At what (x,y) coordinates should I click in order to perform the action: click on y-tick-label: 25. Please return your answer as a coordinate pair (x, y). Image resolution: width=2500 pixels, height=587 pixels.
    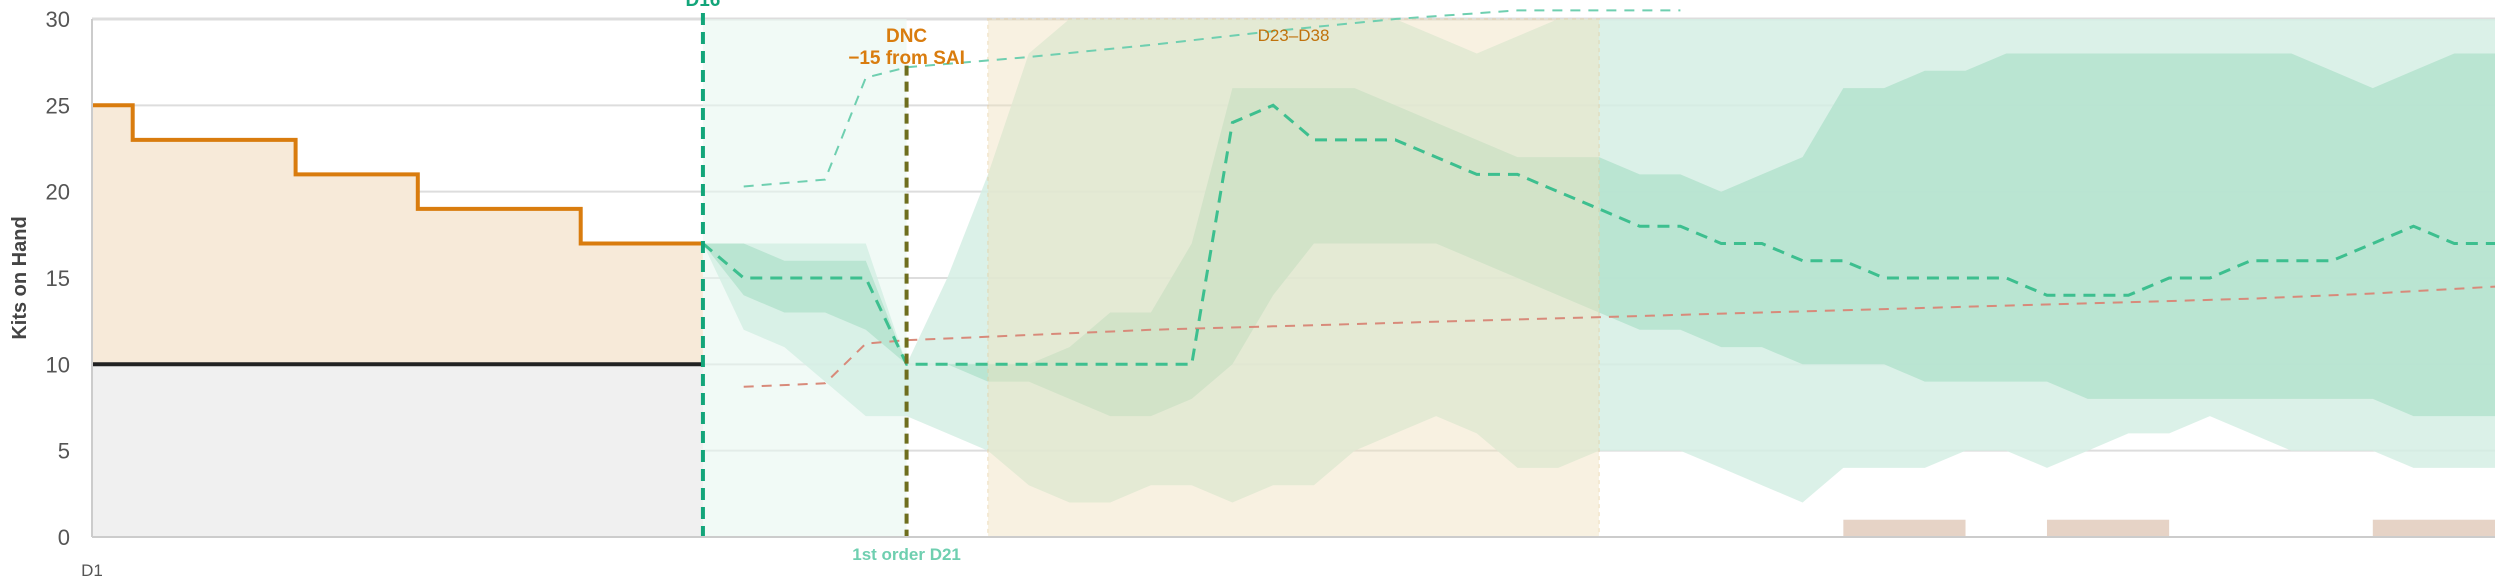
    Looking at the image, I should click on (58, 105).